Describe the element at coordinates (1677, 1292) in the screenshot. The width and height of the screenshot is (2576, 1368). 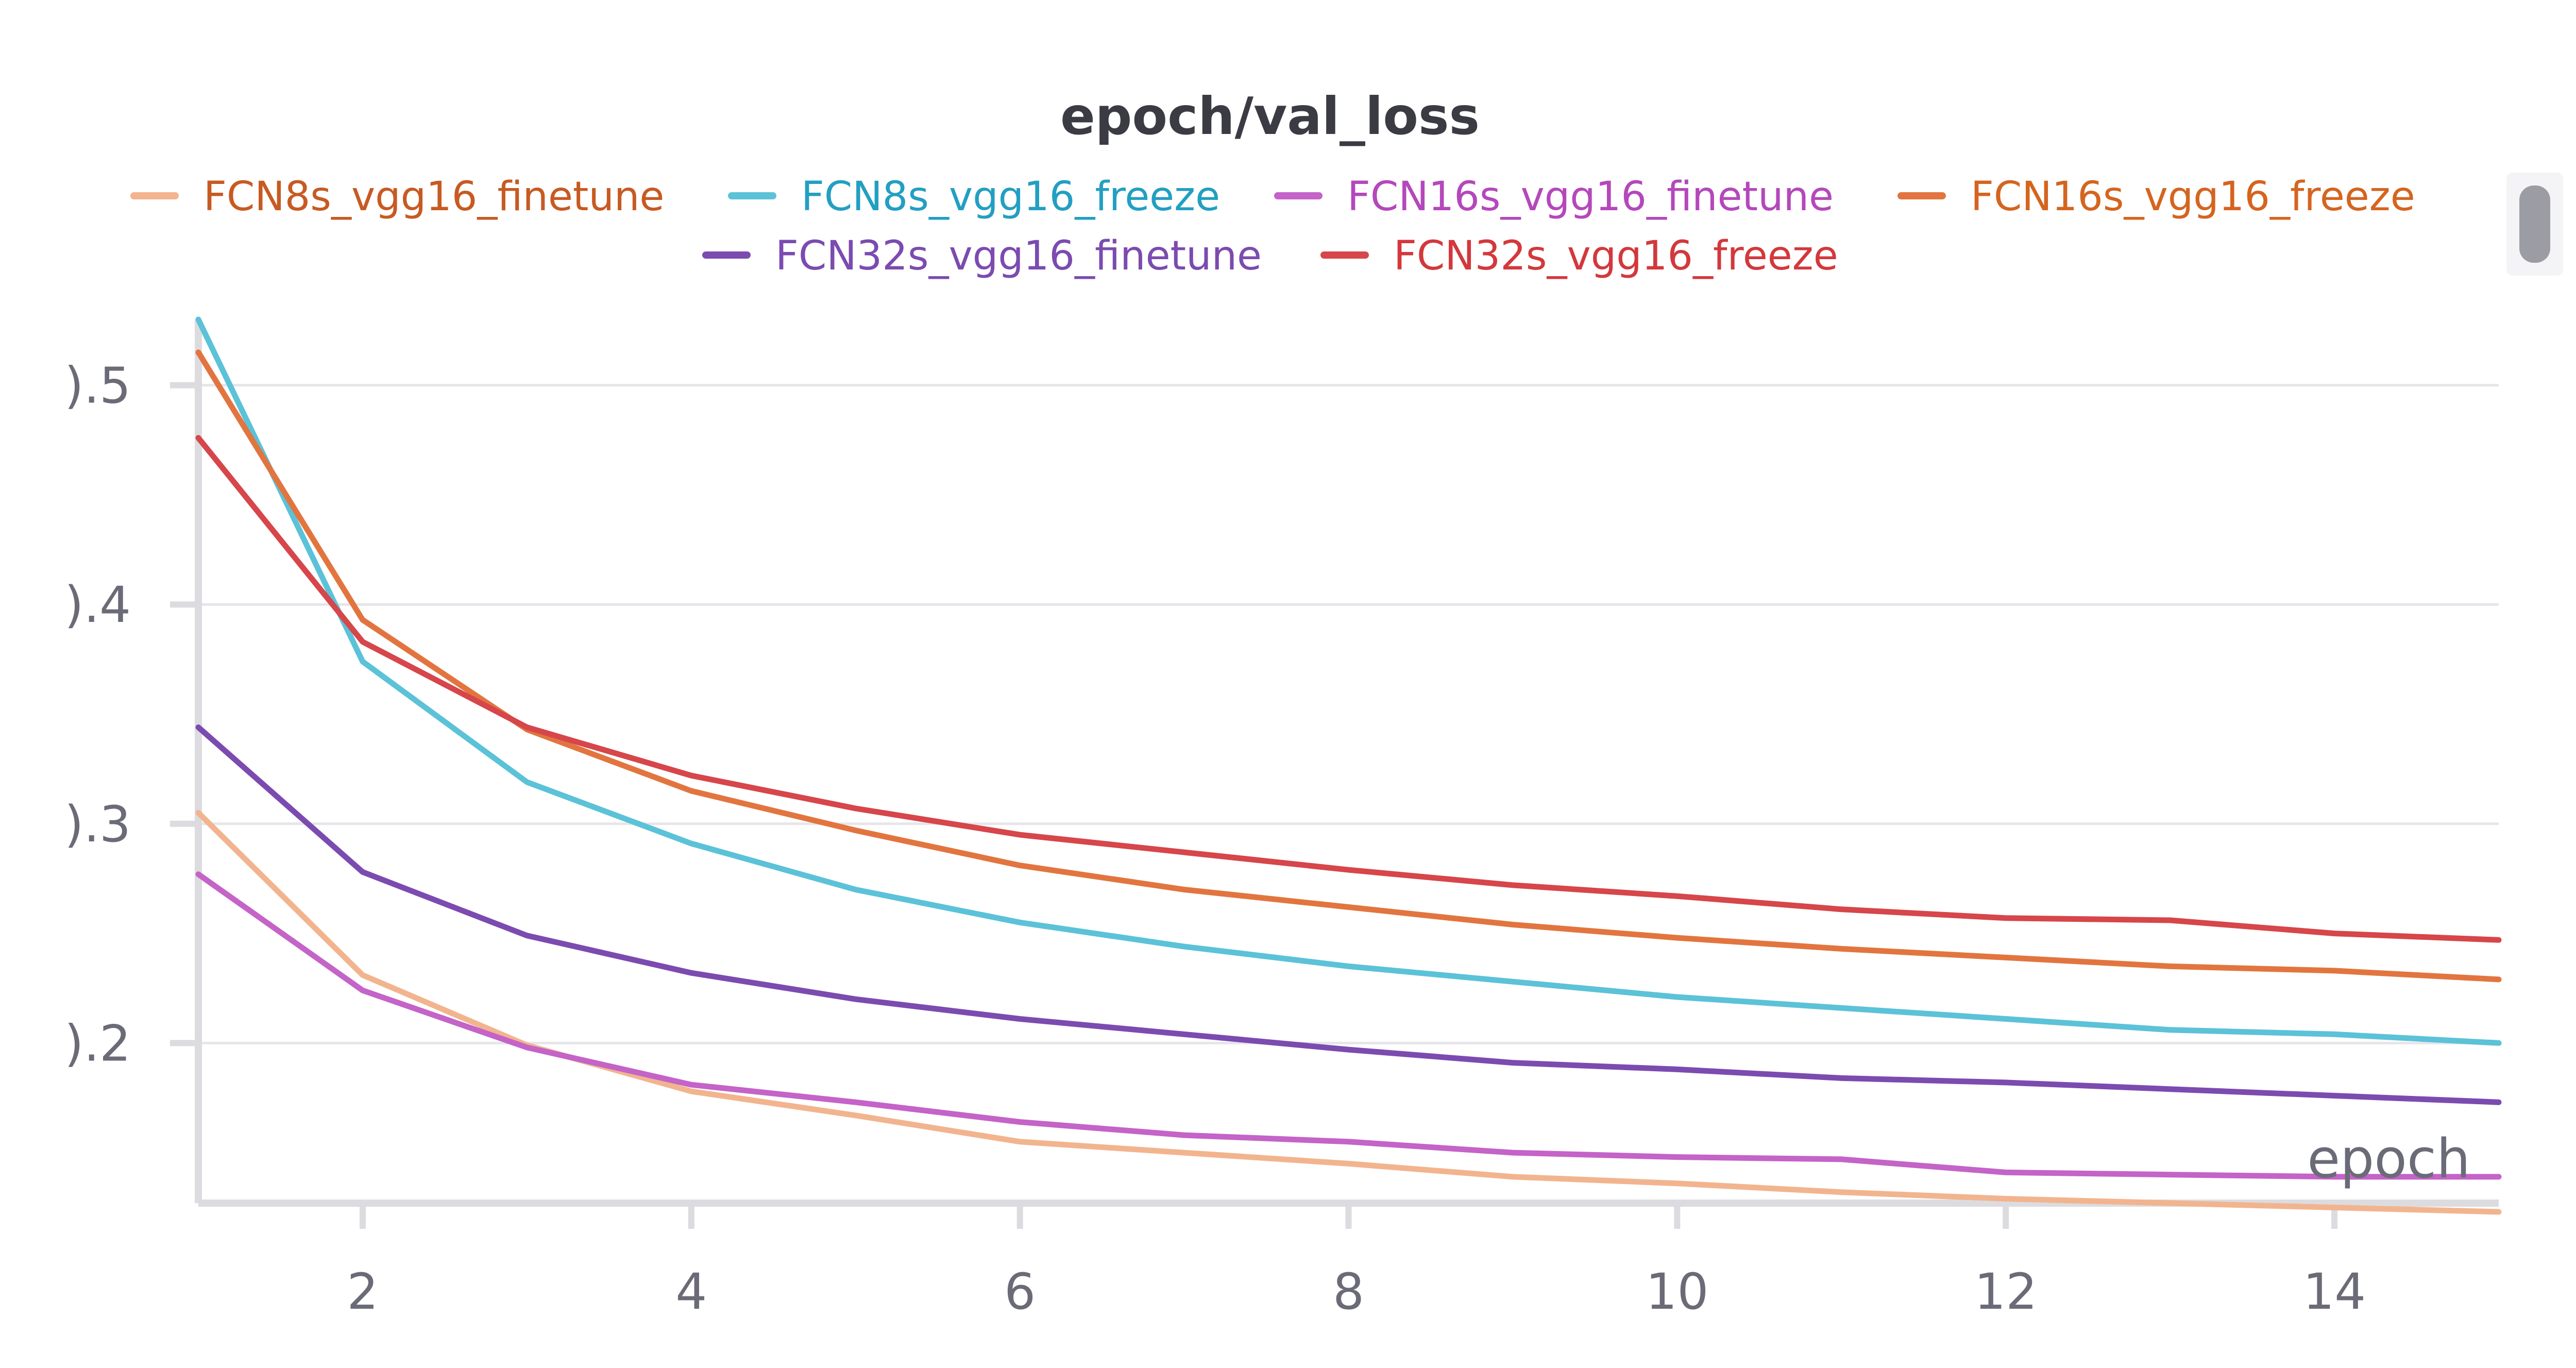
I see `x-tick-label: 10` at that location.